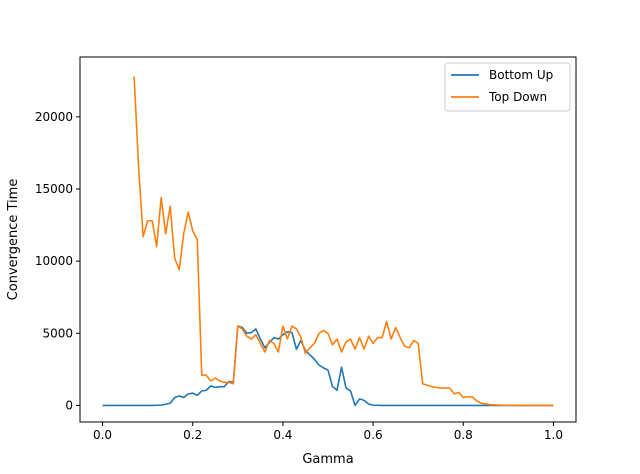 The width and height of the screenshot is (640, 474). I want to click on x-tick-label: 0.2, so click(192, 435).